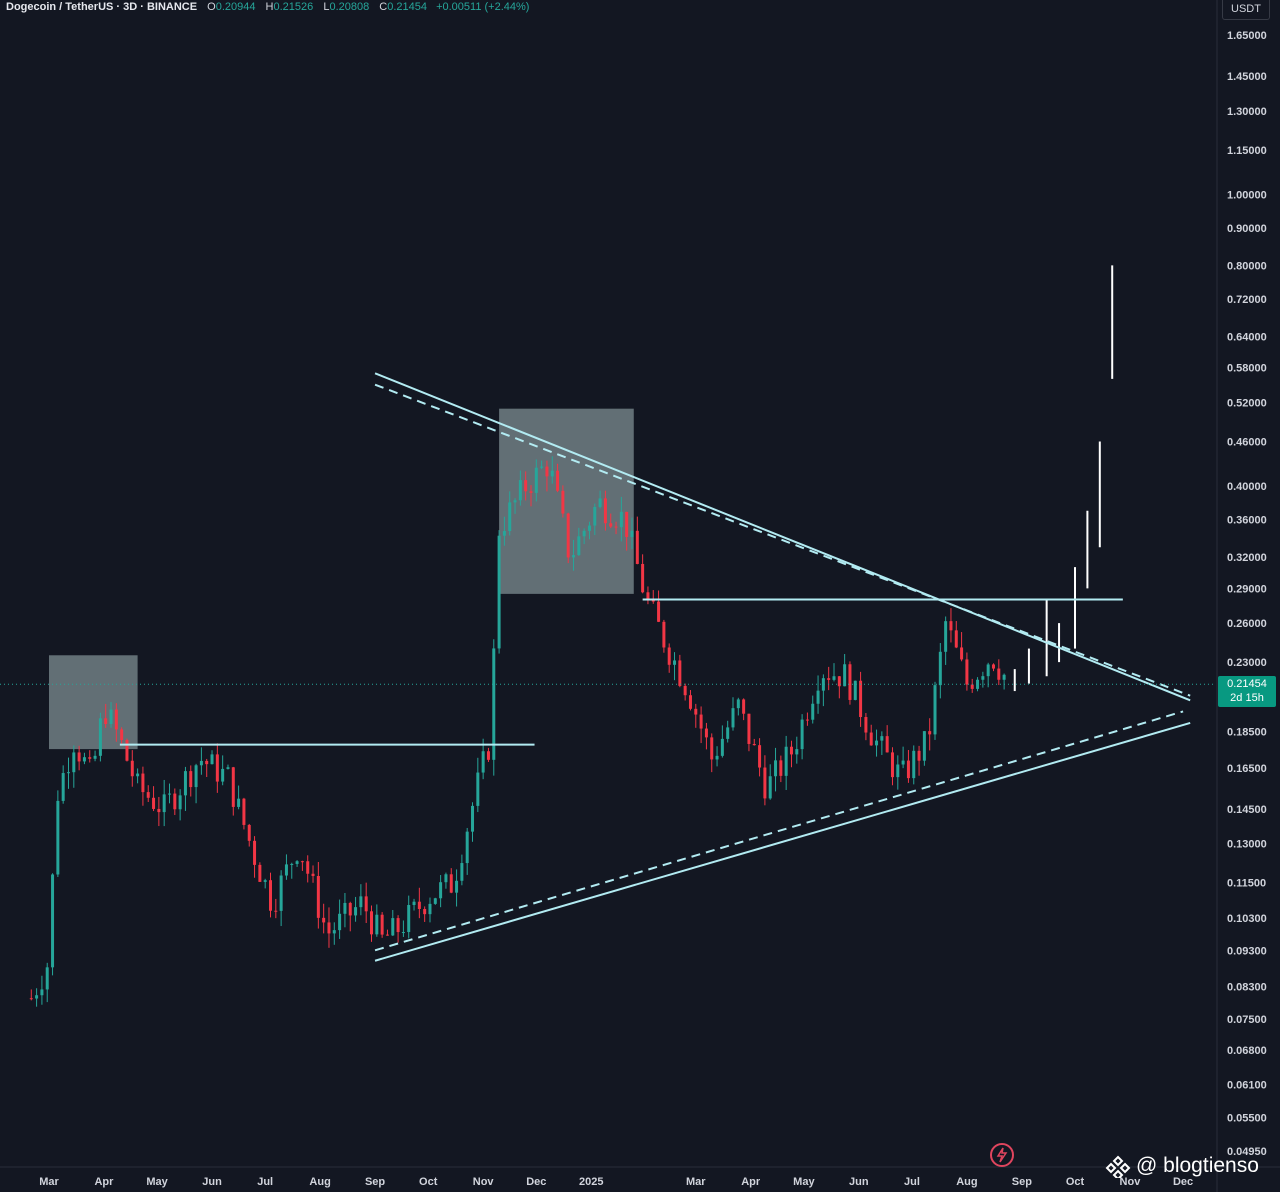 The image size is (1280, 1192). Describe the element at coordinates (912, 1182) in the screenshot. I see `x-tick-label: Jul` at that location.